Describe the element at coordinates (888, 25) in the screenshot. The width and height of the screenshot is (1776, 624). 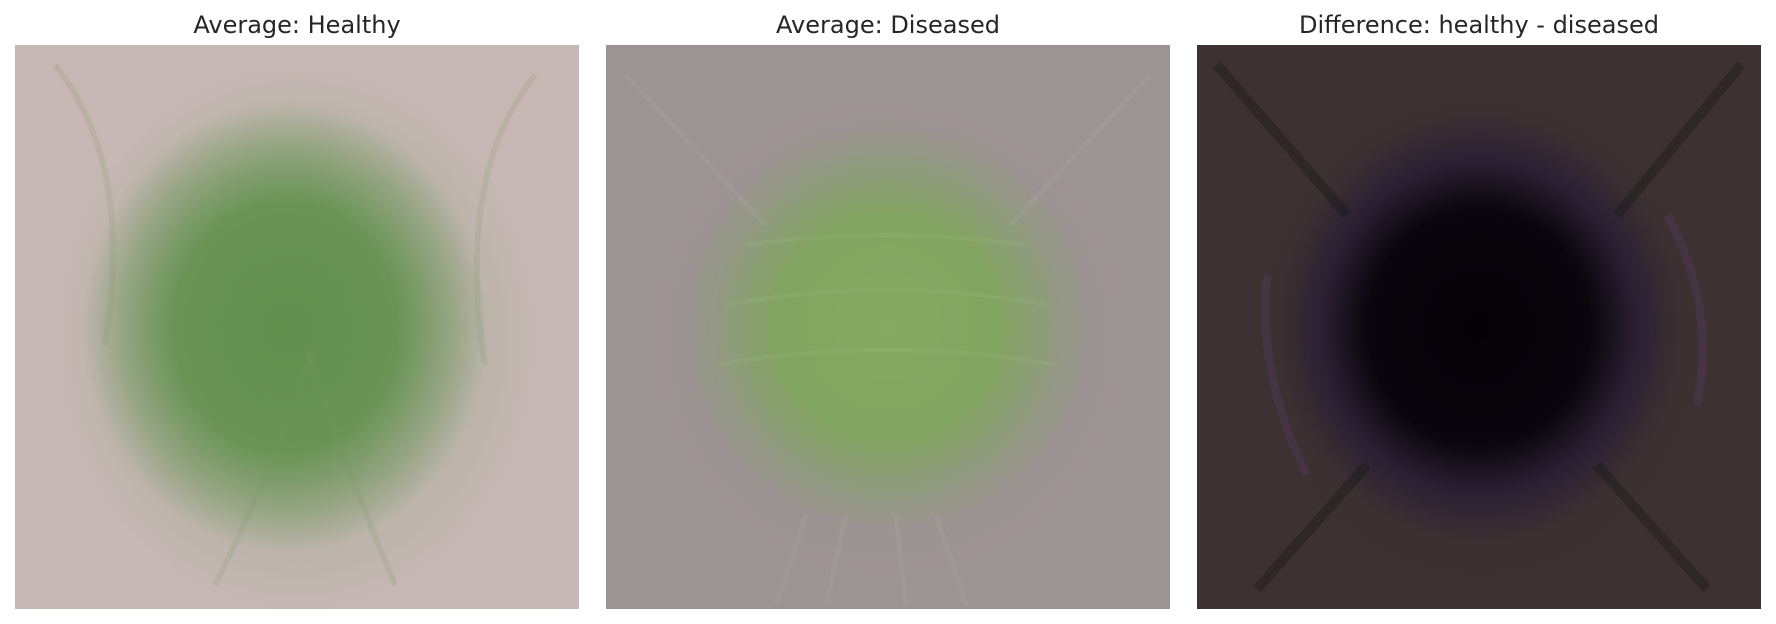
I see `panel-title-diseased: Average: Diseased` at that location.